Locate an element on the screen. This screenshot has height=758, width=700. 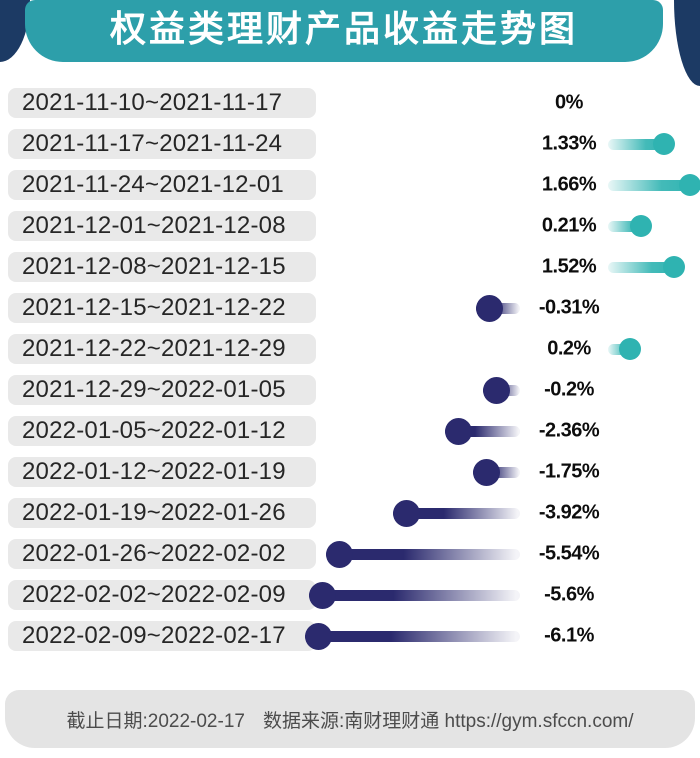
footer-deadline: 截止日期:2022-02-17 is located at coordinates (155, 721).